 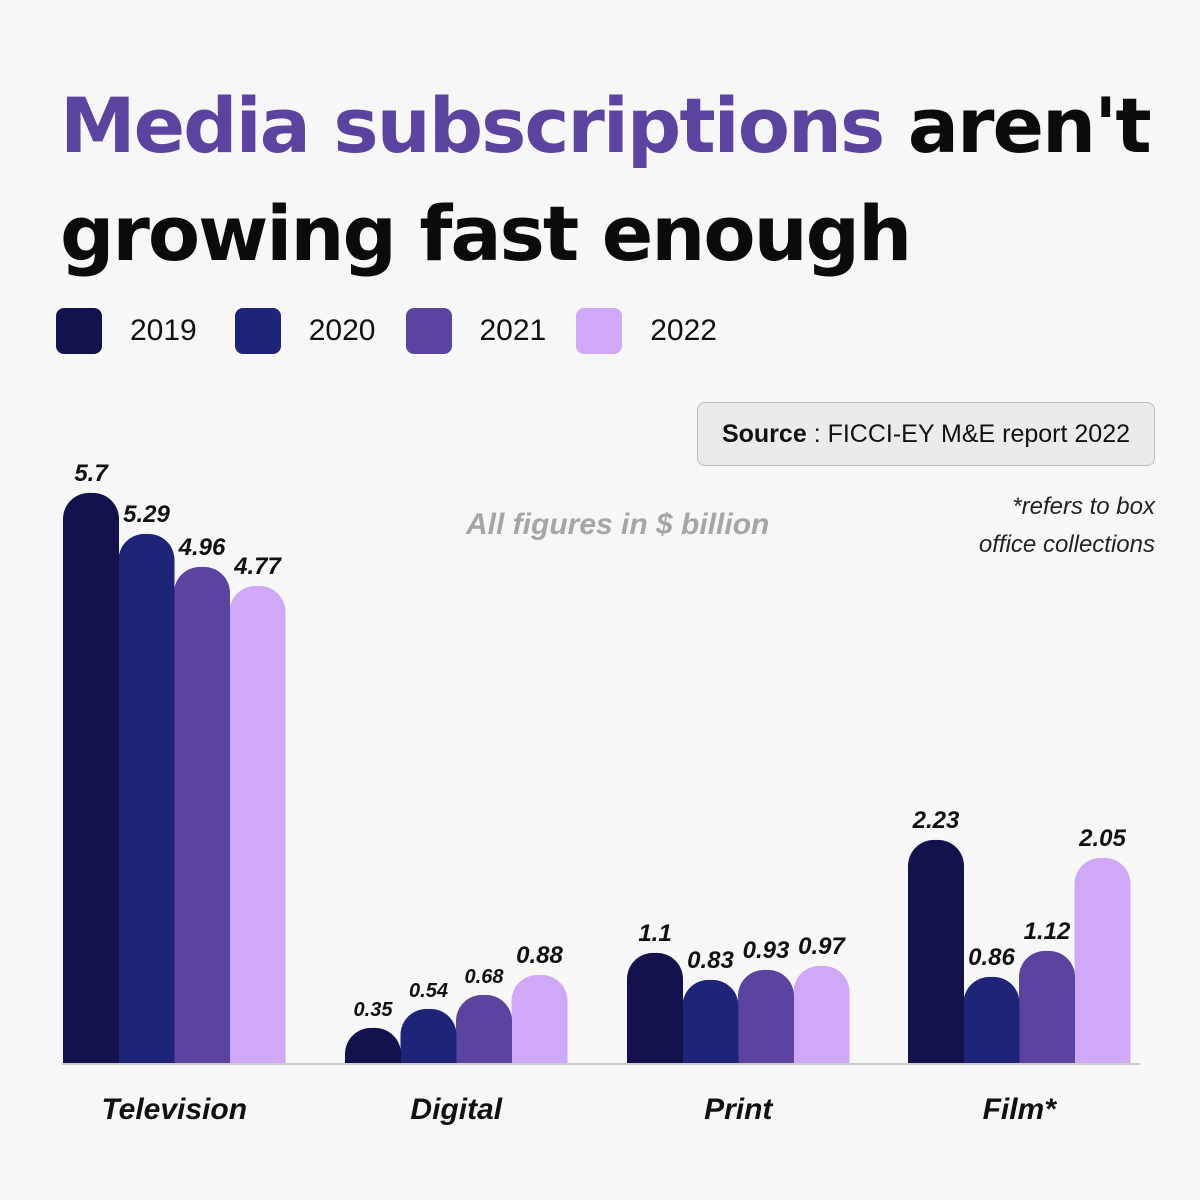 What do you see at coordinates (476, 331) in the screenshot?
I see `legend-item-2021: 2021` at bounding box center [476, 331].